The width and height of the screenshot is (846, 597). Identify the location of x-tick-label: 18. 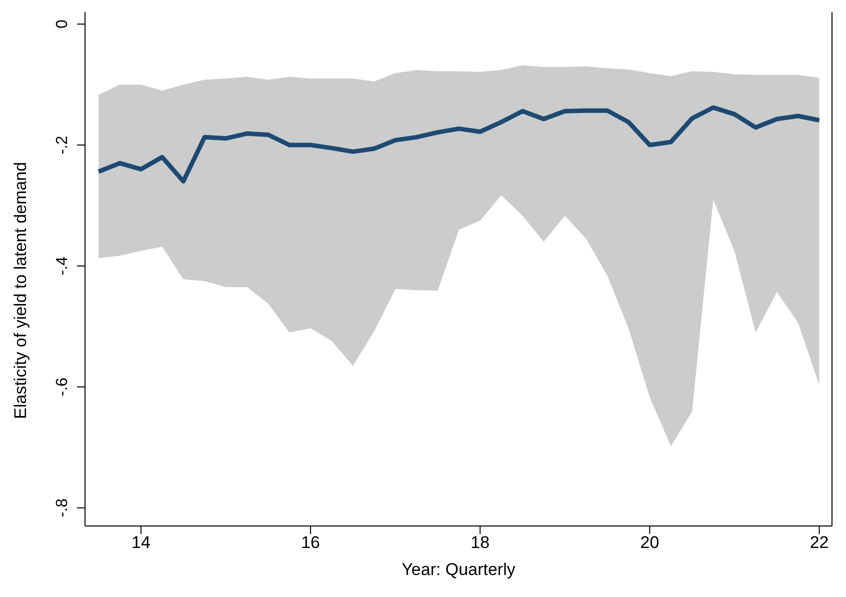
(480, 542).